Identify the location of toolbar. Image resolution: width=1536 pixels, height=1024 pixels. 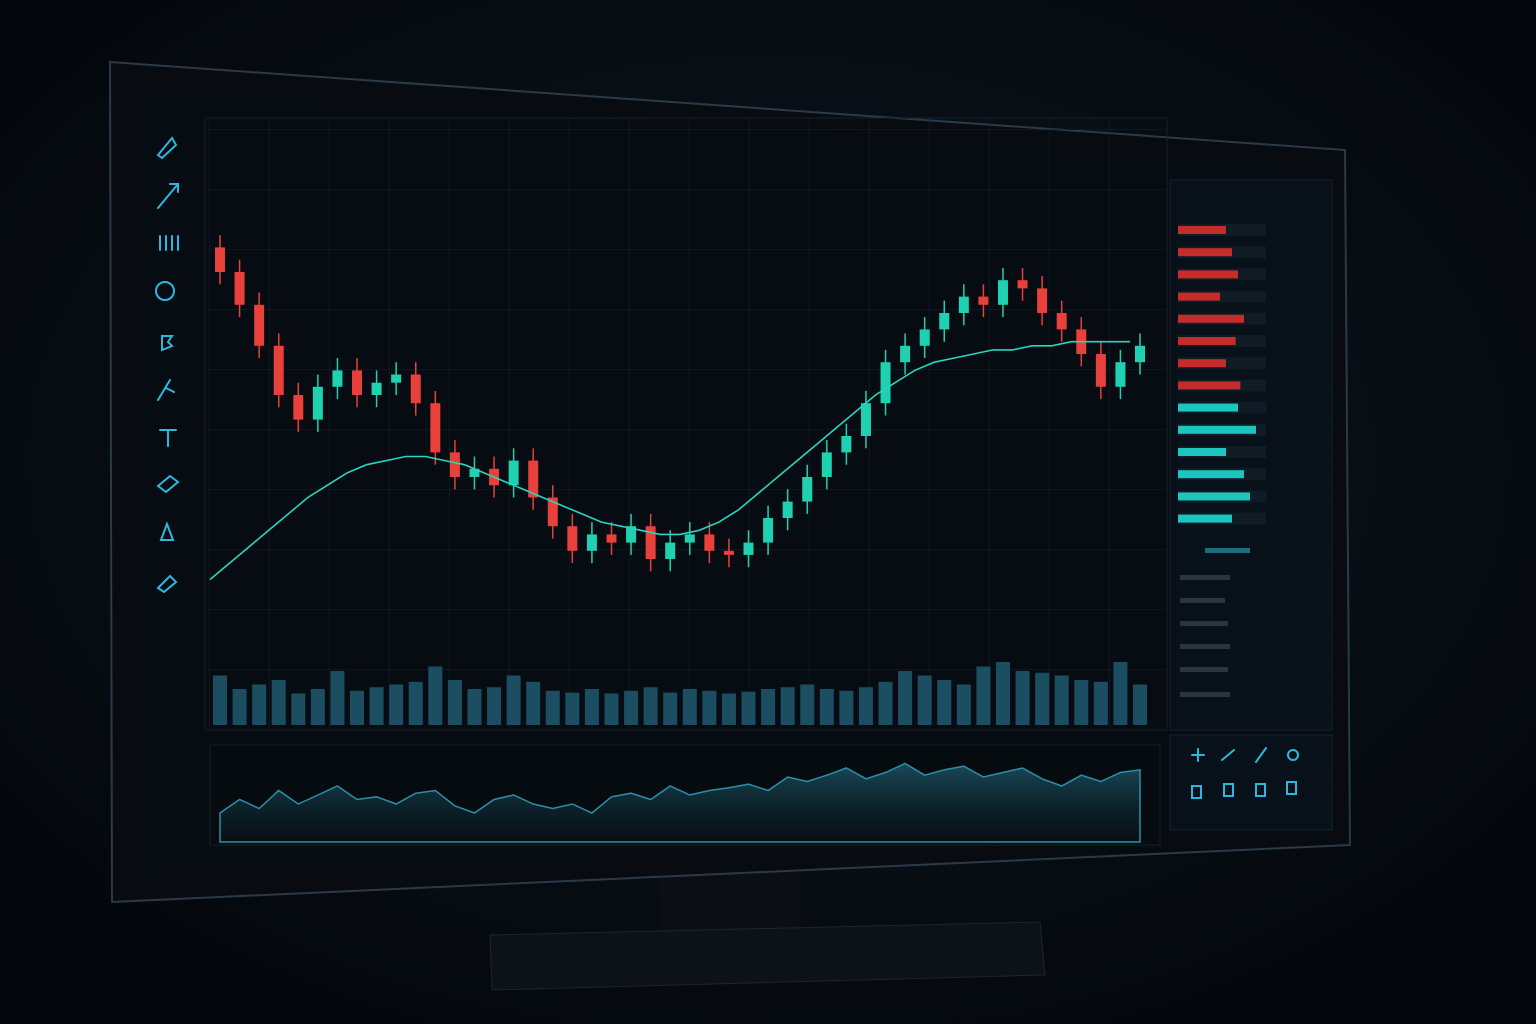
(167, 365).